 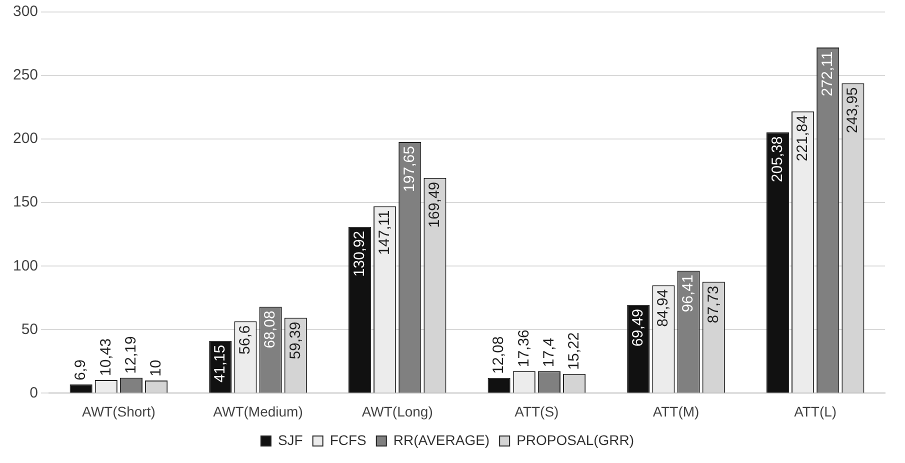 What do you see at coordinates (499, 355) in the screenshot?
I see `data-label: 12,08` at bounding box center [499, 355].